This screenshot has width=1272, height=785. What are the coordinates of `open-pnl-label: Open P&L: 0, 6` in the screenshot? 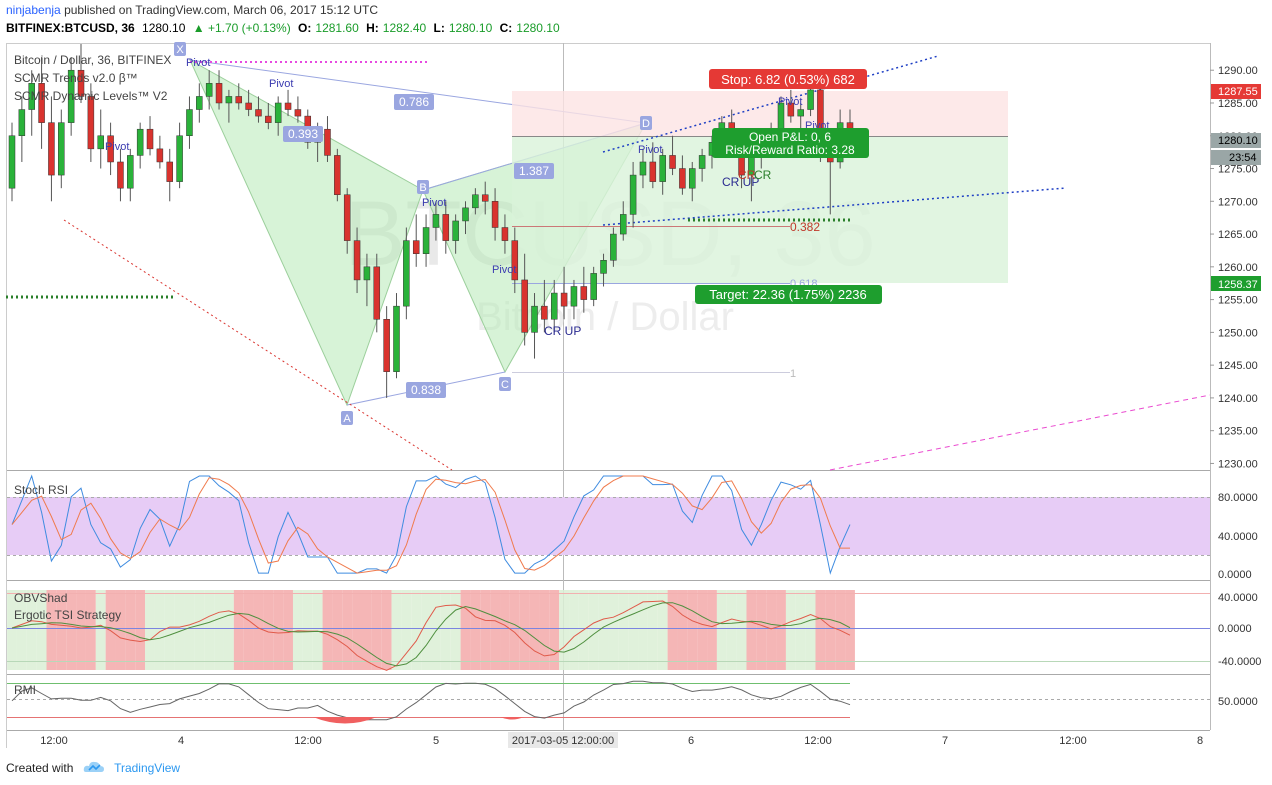 It's located at (790, 137).